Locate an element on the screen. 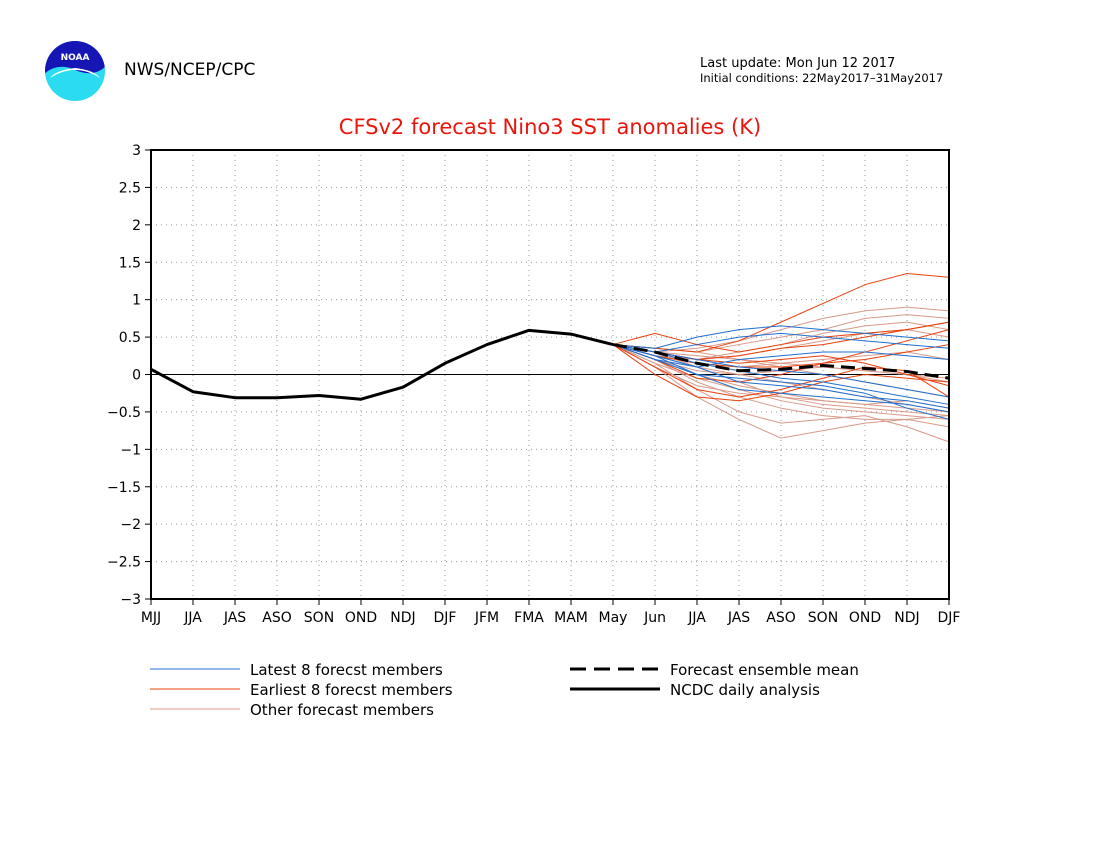 The width and height of the screenshot is (1100, 850). legend-label: NCDC daily analysis is located at coordinates (745, 690).